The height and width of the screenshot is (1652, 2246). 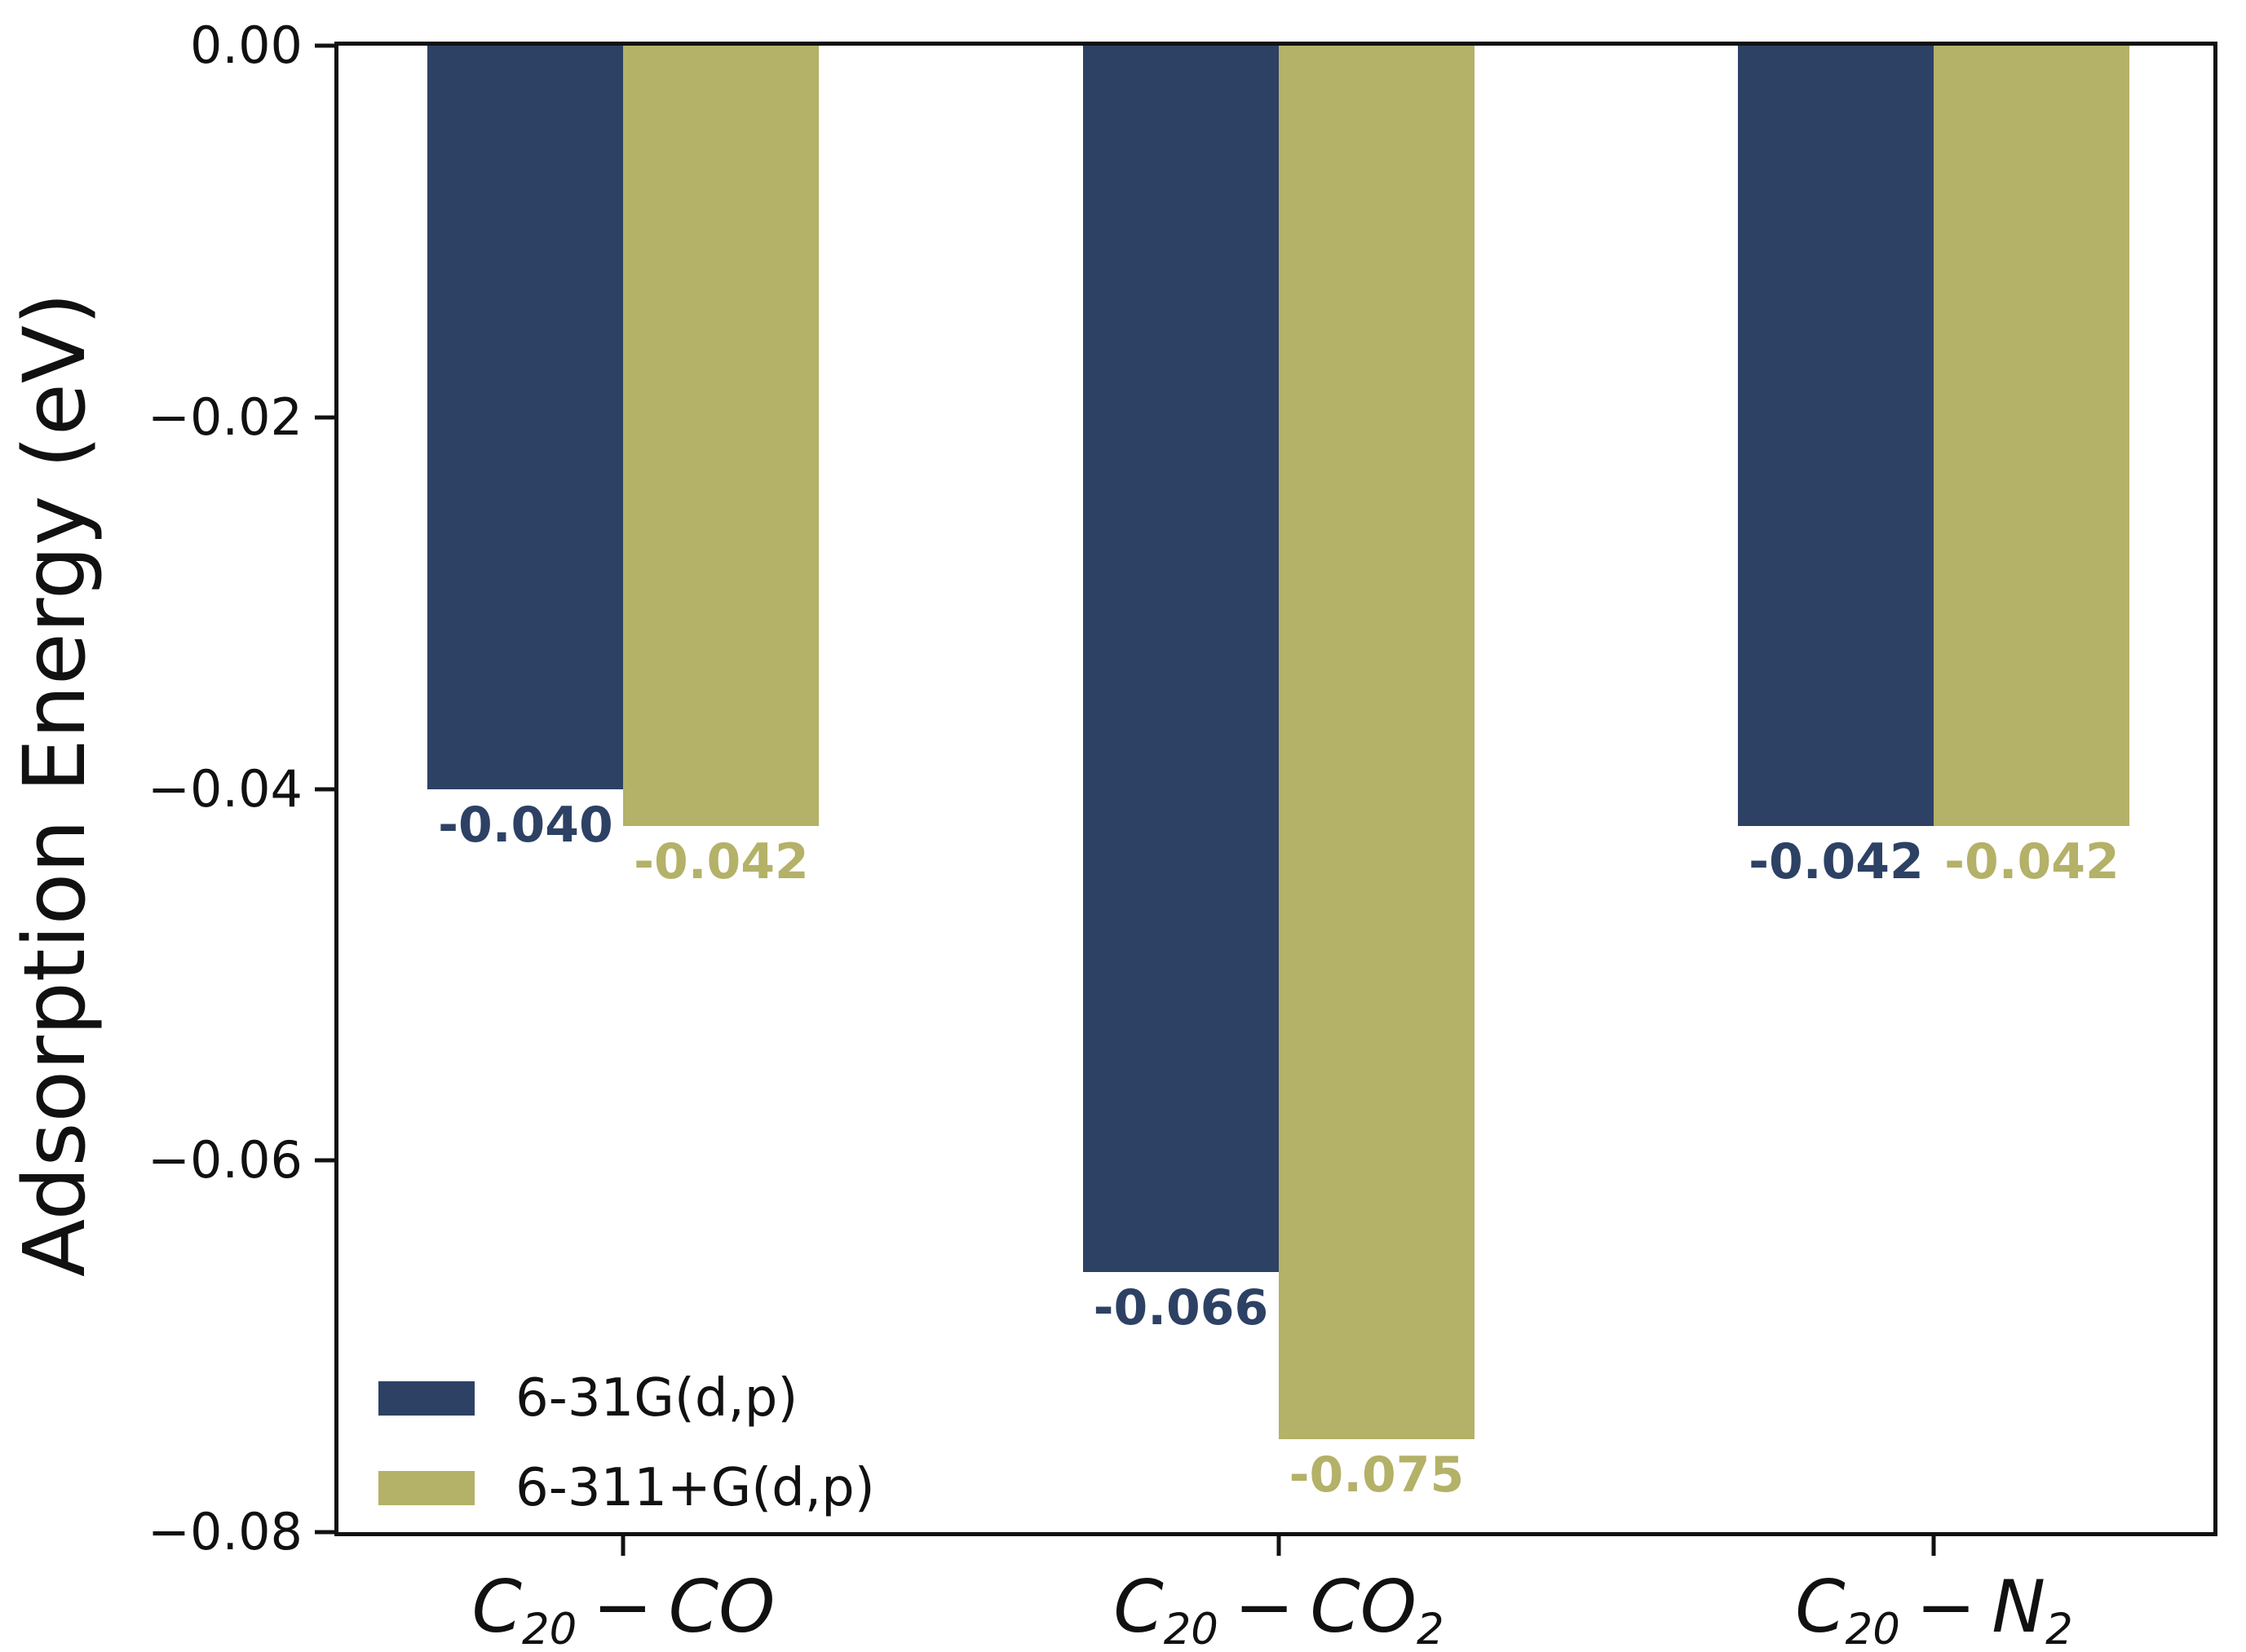 What do you see at coordinates (525, 825) in the screenshot?
I see `bar-value-label-6-31G(d,p)-C20 − CO: -0.040` at bounding box center [525, 825].